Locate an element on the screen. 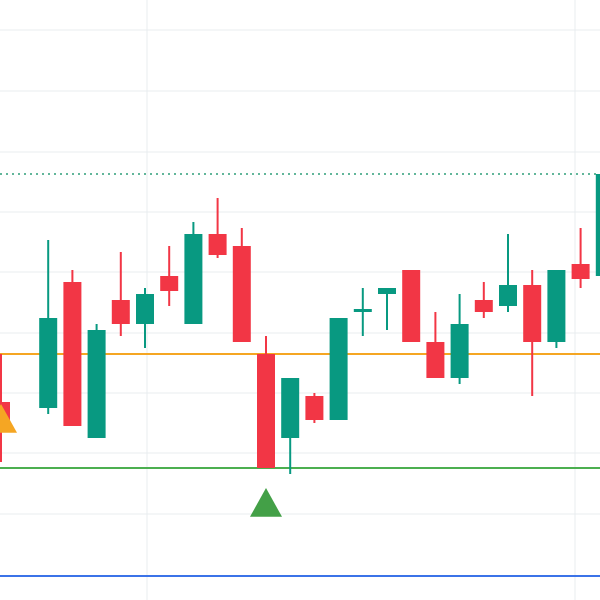 Image resolution: width=600 pixels, height=600 pixels. green-signal-marker is located at coordinates (266, 502).